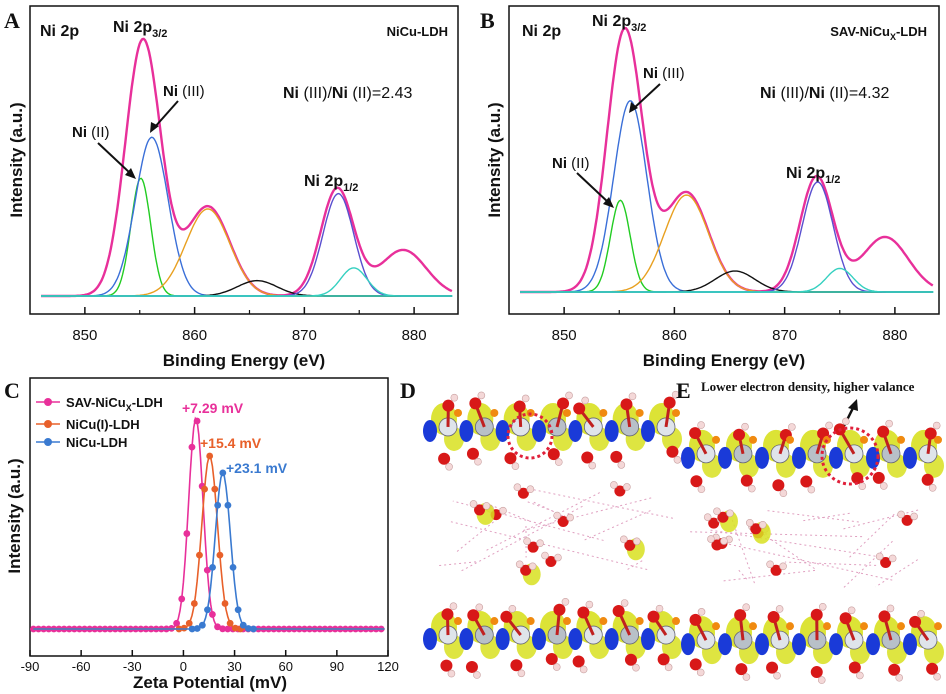 The height and width of the screenshot is (694, 946). Describe the element at coordinates (91, 132) in the screenshot. I see `panel-a-ni2-label: Ni (II)` at that location.